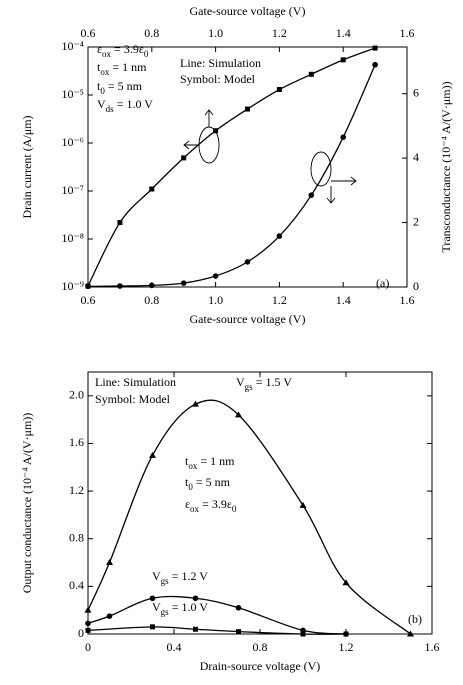 The height and width of the screenshot is (685, 463). What do you see at coordinates (151, 33) in the screenshot?
I see `x2-tick-label: 0.8` at bounding box center [151, 33].